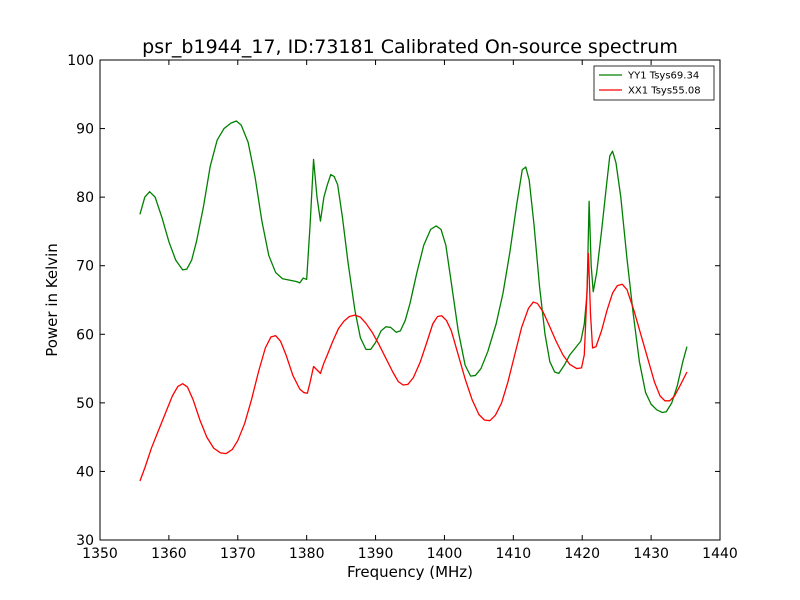 Image resolution: width=800 pixels, height=600 pixels. What do you see at coordinates (238, 554) in the screenshot?
I see `x-tick-label: 1370` at bounding box center [238, 554].